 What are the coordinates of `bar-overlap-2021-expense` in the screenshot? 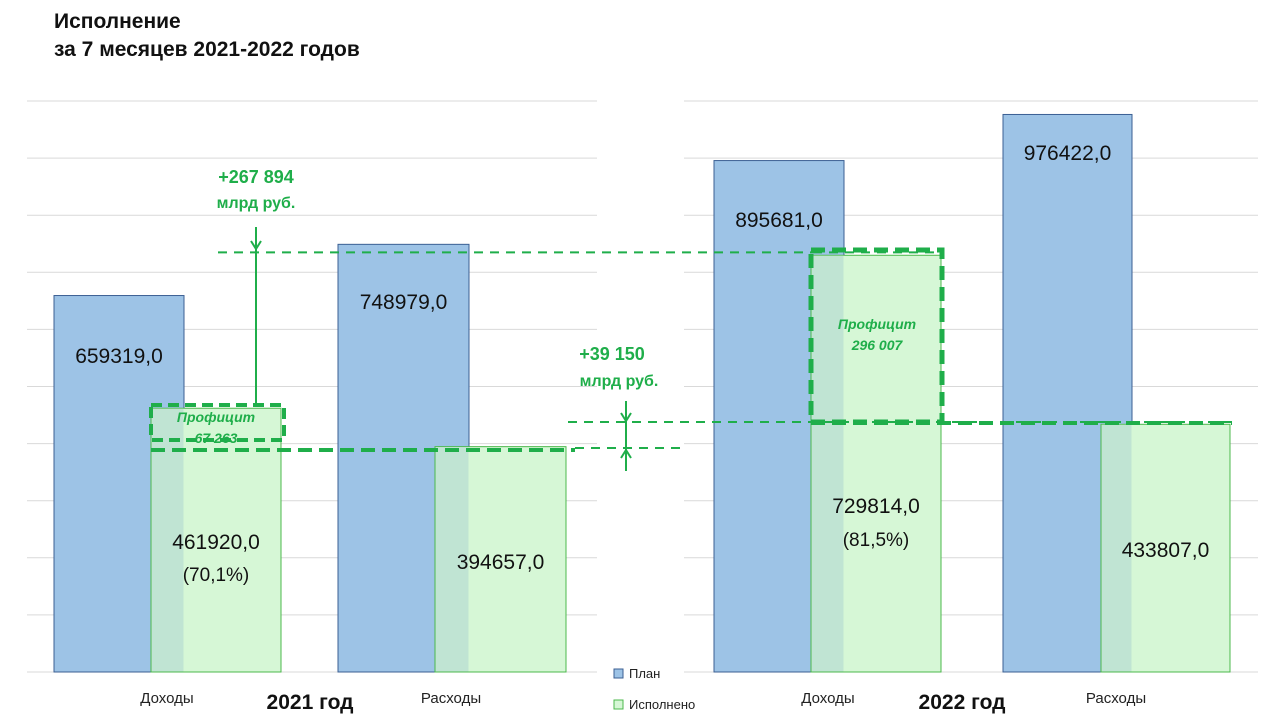 It's located at (452, 559).